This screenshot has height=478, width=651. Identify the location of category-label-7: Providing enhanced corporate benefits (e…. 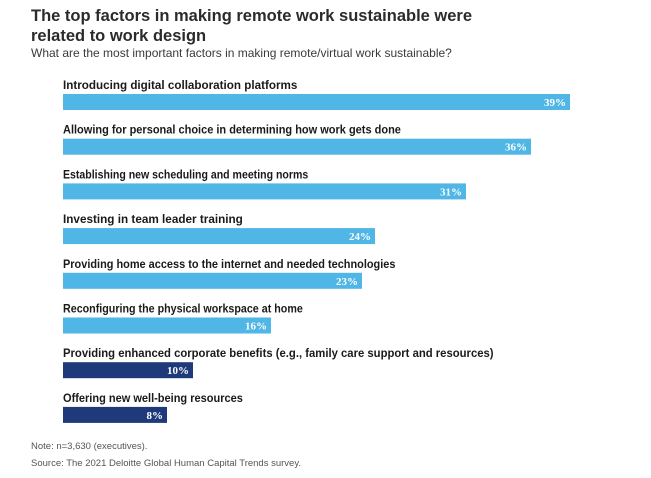
(278, 353).